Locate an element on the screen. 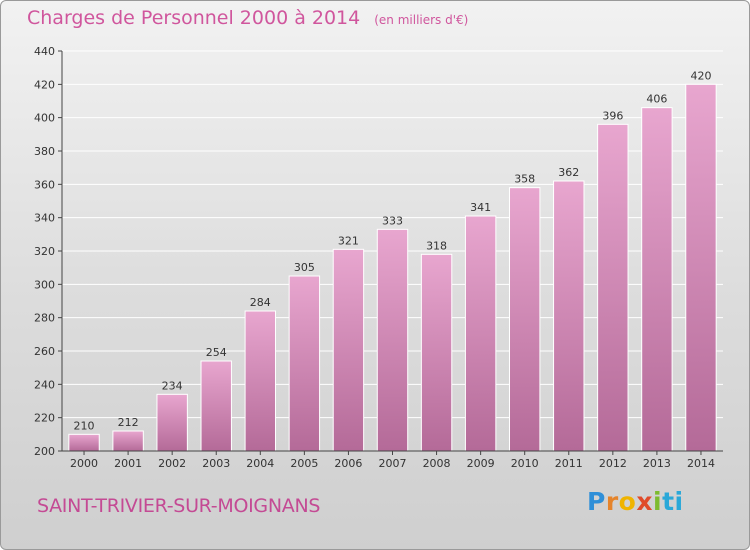 Image resolution: width=750 pixels, height=550 pixels. chart-title-text: Charges de Personnel 2000 à 2014 is located at coordinates (194, 18).